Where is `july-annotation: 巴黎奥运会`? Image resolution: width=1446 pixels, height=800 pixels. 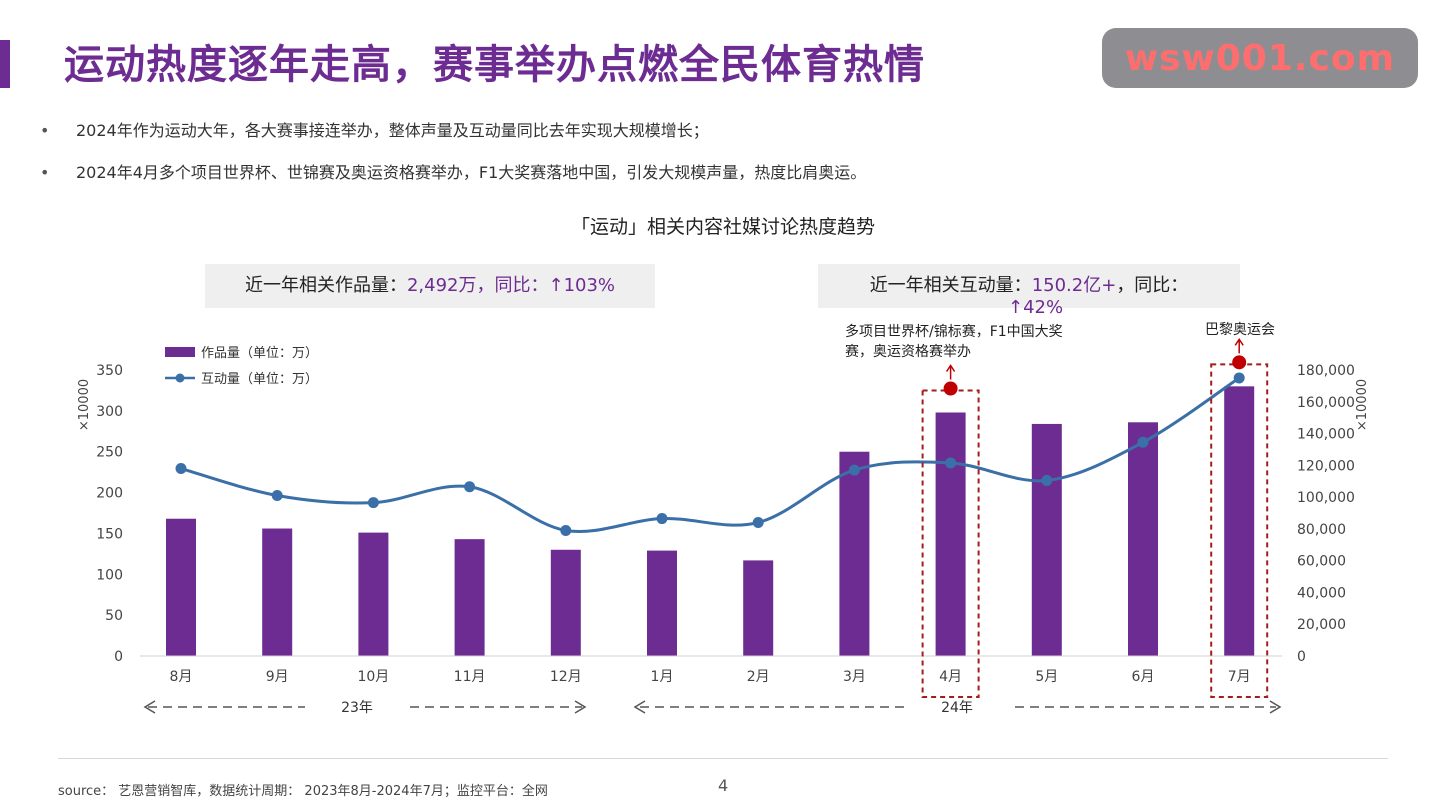 july-annotation: 巴黎奥运会 is located at coordinates (1240, 330).